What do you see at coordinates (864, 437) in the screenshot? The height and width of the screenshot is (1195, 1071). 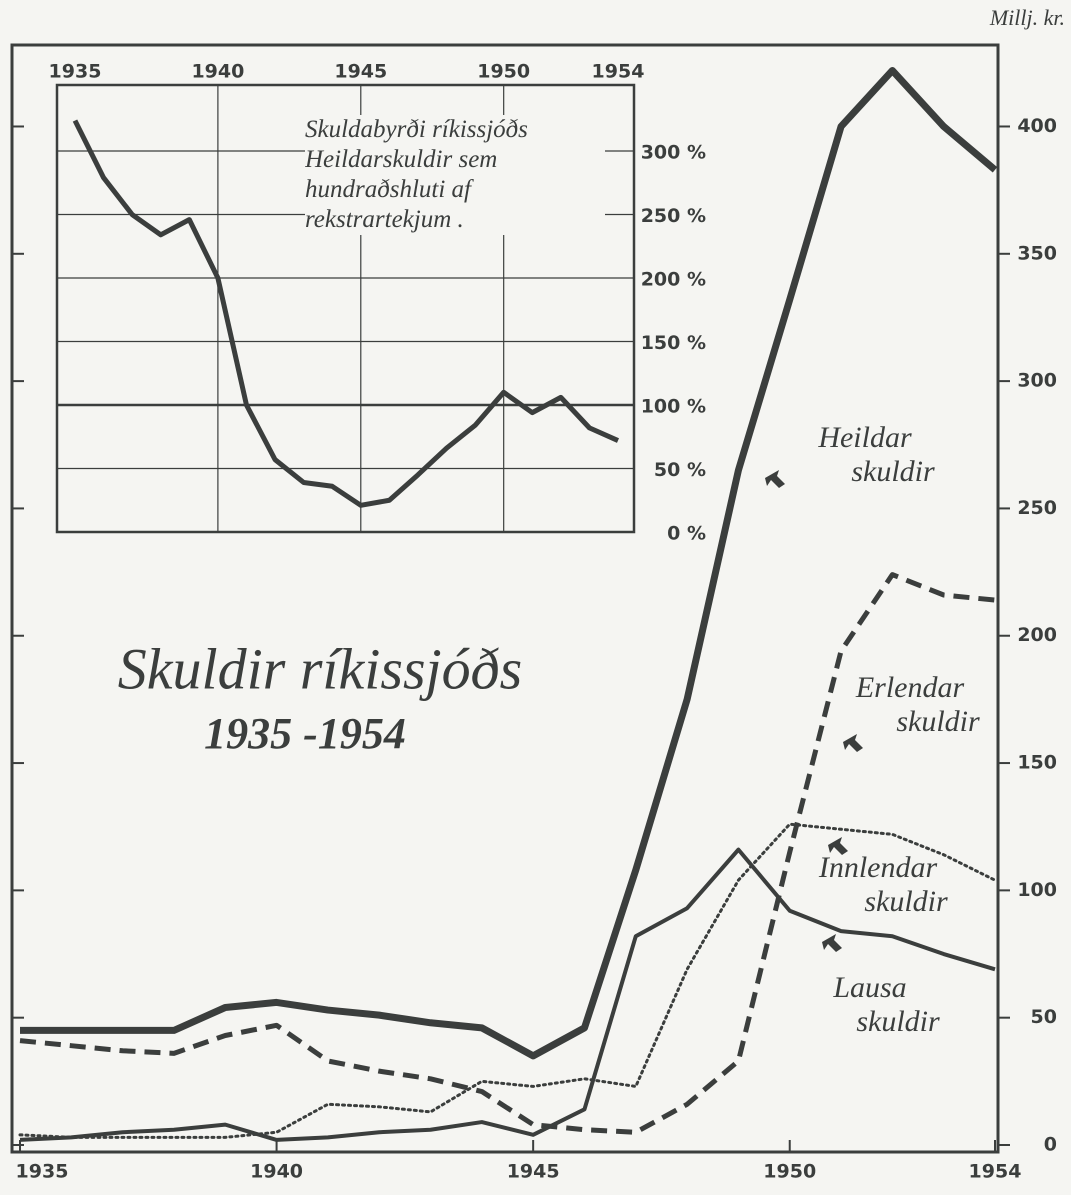 I see `series-label-line: Heildar` at bounding box center [864, 437].